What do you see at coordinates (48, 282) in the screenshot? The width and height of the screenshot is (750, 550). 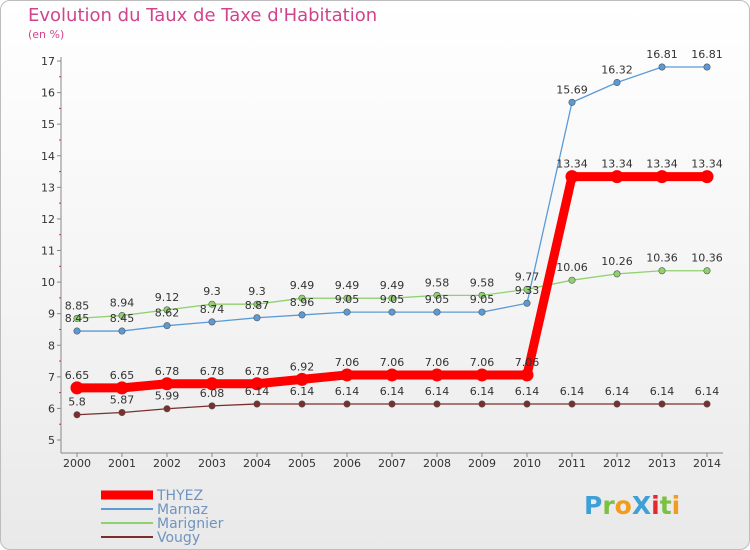 I see `y-tick-label: 10` at bounding box center [48, 282].